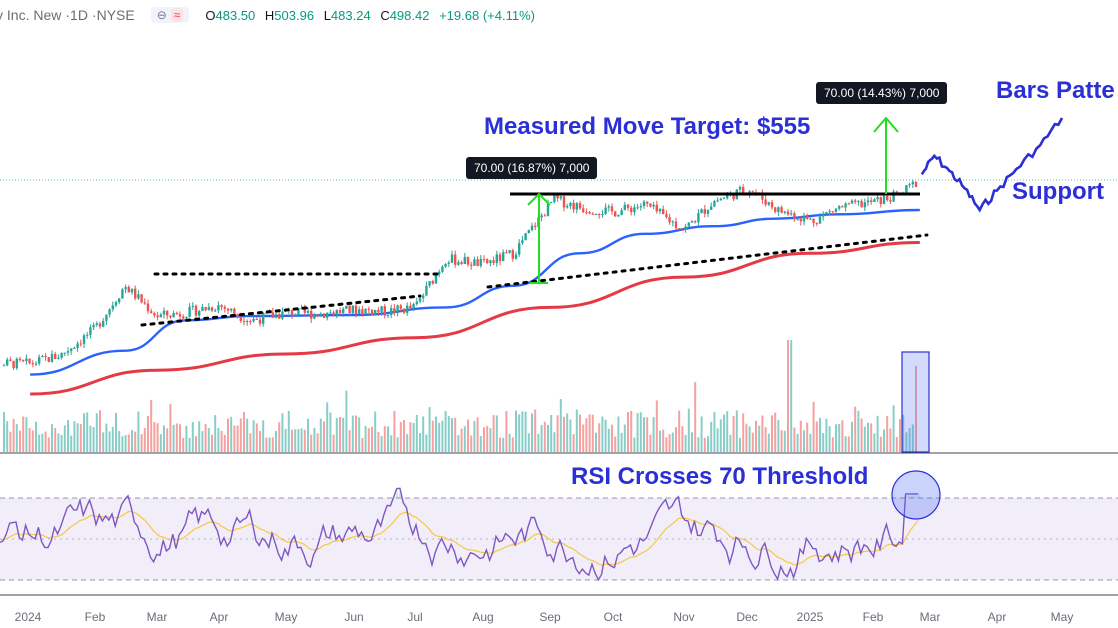 The height and width of the screenshot is (628, 1118). I want to click on support-label: Support, so click(1058, 191).